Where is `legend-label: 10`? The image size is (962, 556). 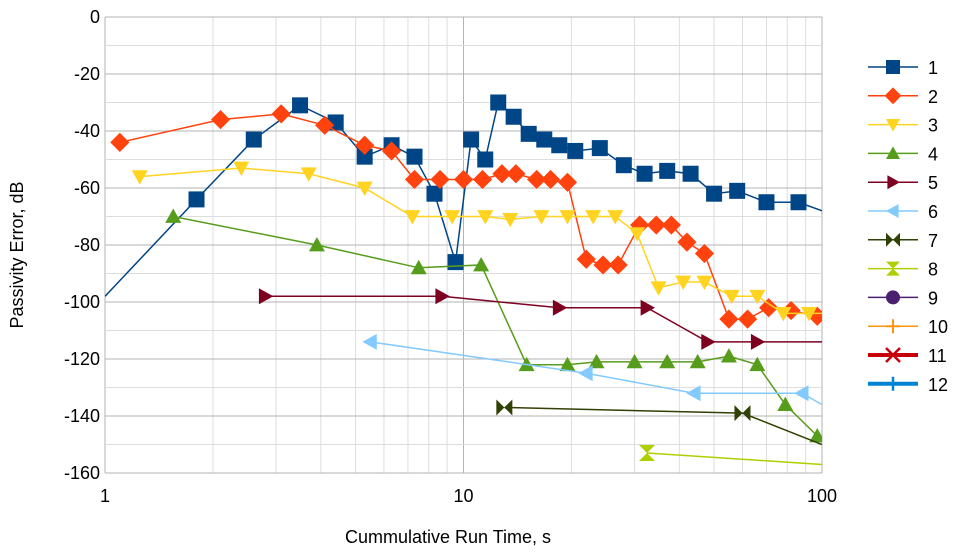 legend-label: 10 is located at coordinates (938, 327).